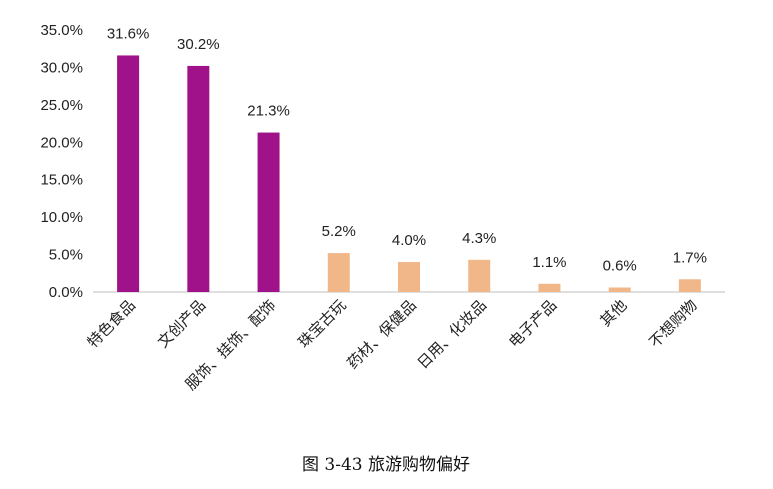 The width and height of the screenshot is (773, 489). I want to click on category-label: 珠宝古玩, so click(321, 323).